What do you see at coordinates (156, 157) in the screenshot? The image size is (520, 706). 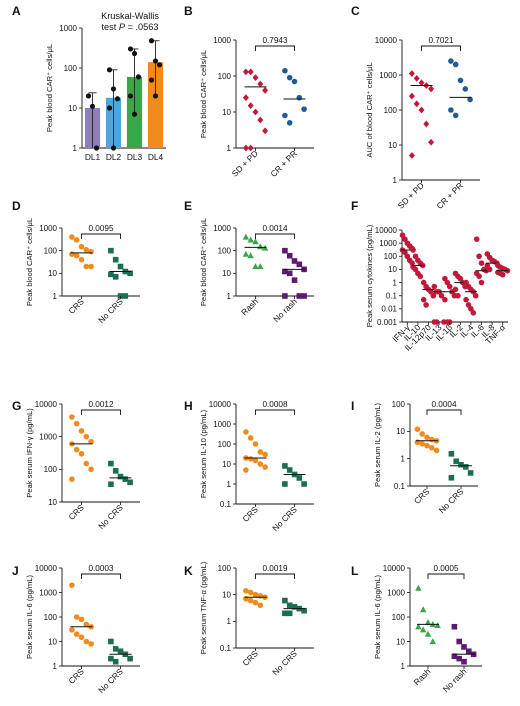 I see `x-tick-label: DL4` at bounding box center [156, 157].